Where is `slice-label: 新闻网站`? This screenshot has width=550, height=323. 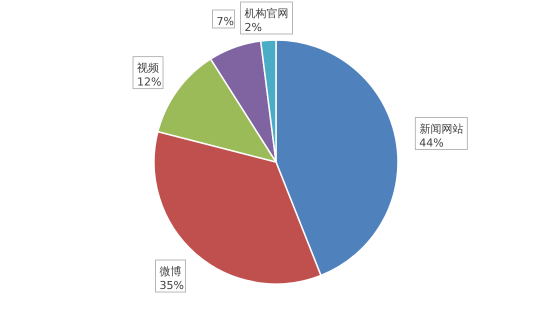 slice-label: 新闻网站 is located at coordinates (441, 129).